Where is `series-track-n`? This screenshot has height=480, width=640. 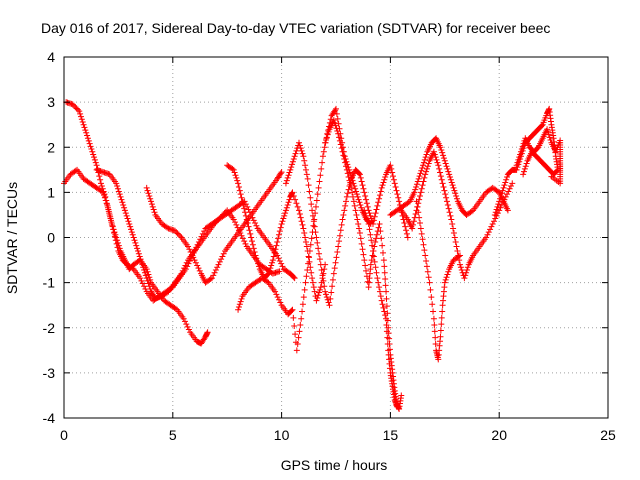
series-track-n is located at coordinates (538, 156).